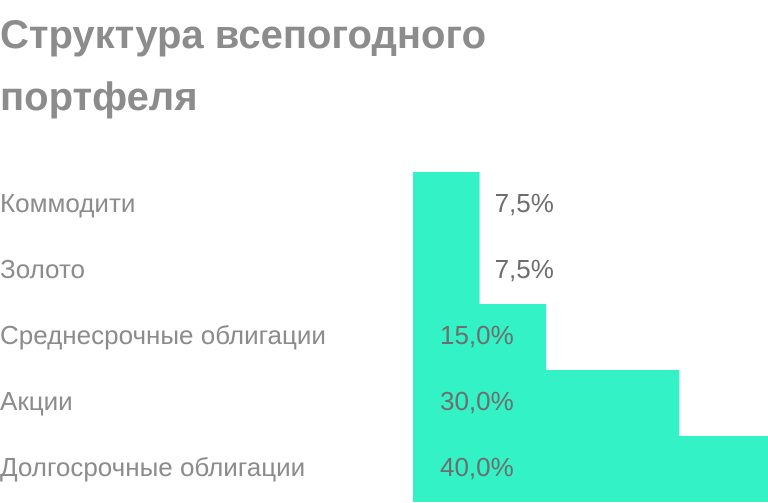 The height and width of the screenshot is (503, 768). Describe the element at coordinates (477, 401) in the screenshot. I see `value-label: 30,0%` at that location.